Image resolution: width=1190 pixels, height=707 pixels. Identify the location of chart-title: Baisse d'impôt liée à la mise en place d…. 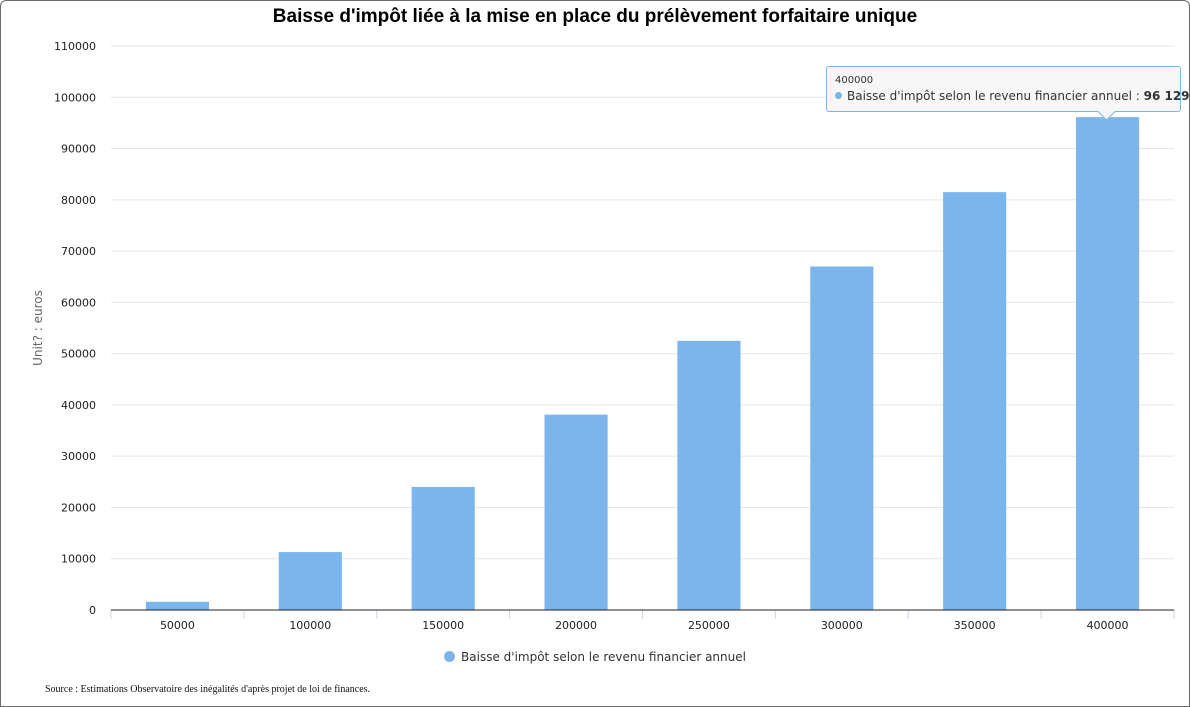
(595, 16).